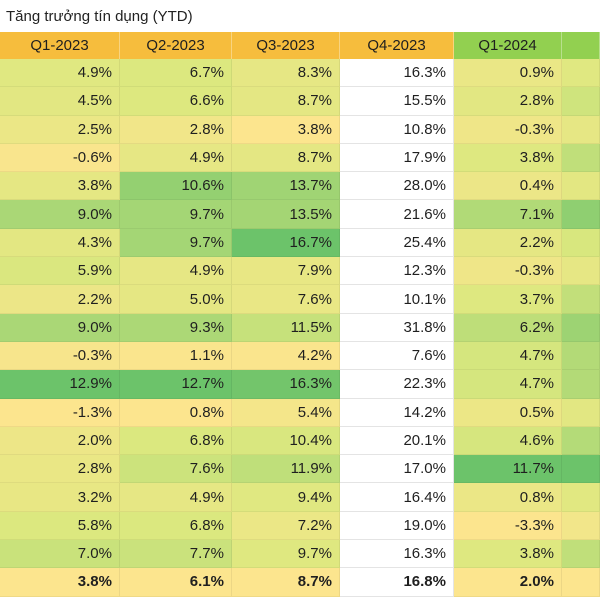  I want to click on column-header: Q4-2023, so click(397, 45).